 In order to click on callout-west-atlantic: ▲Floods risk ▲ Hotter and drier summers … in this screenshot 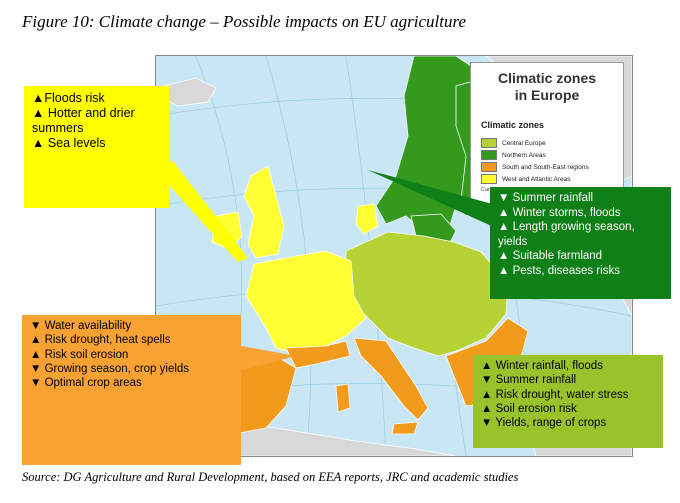, I will do `click(96, 147)`.